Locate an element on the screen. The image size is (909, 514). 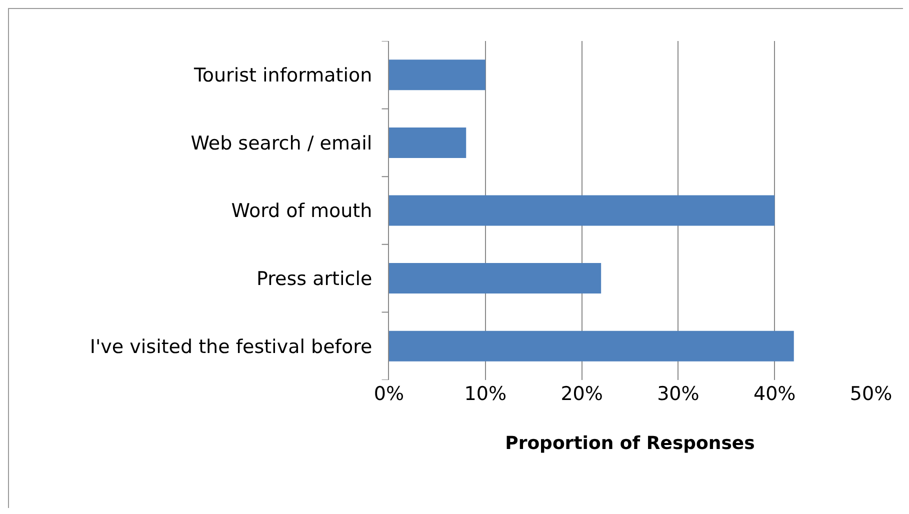
y-tick-label: Tourist information is located at coordinates (282, 75).